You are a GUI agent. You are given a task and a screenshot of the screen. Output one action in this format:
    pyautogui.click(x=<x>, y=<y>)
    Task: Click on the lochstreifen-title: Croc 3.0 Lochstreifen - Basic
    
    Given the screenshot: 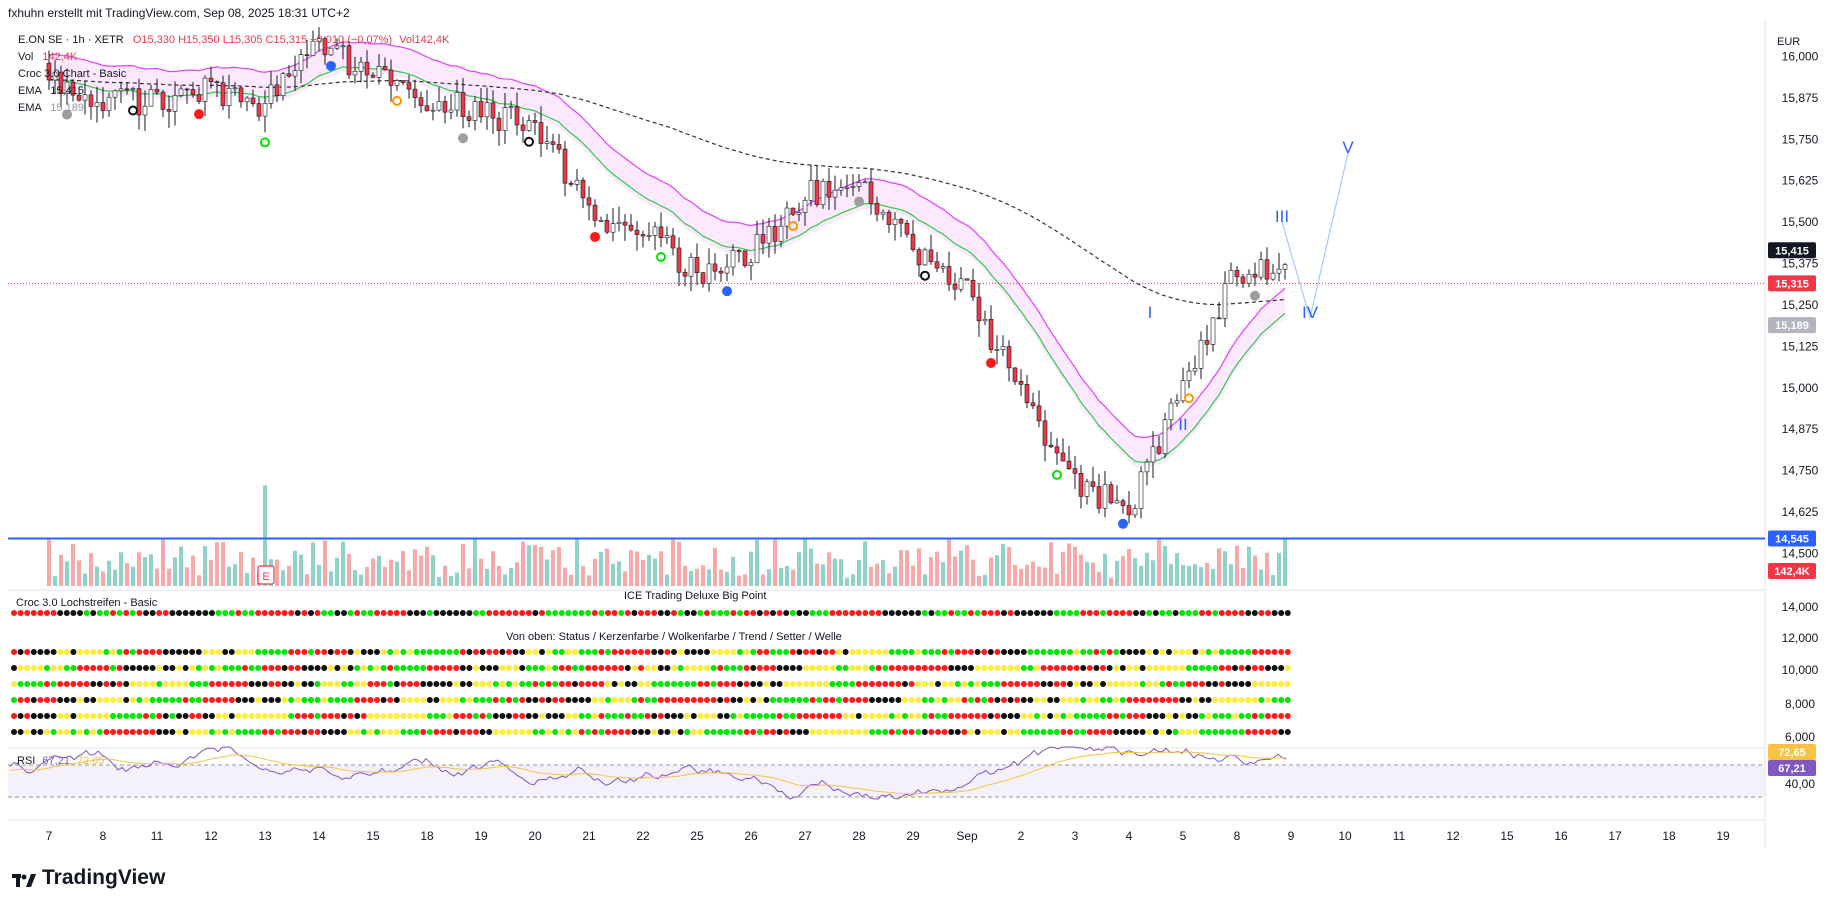 What is the action you would take?
    pyautogui.click(x=87, y=603)
    